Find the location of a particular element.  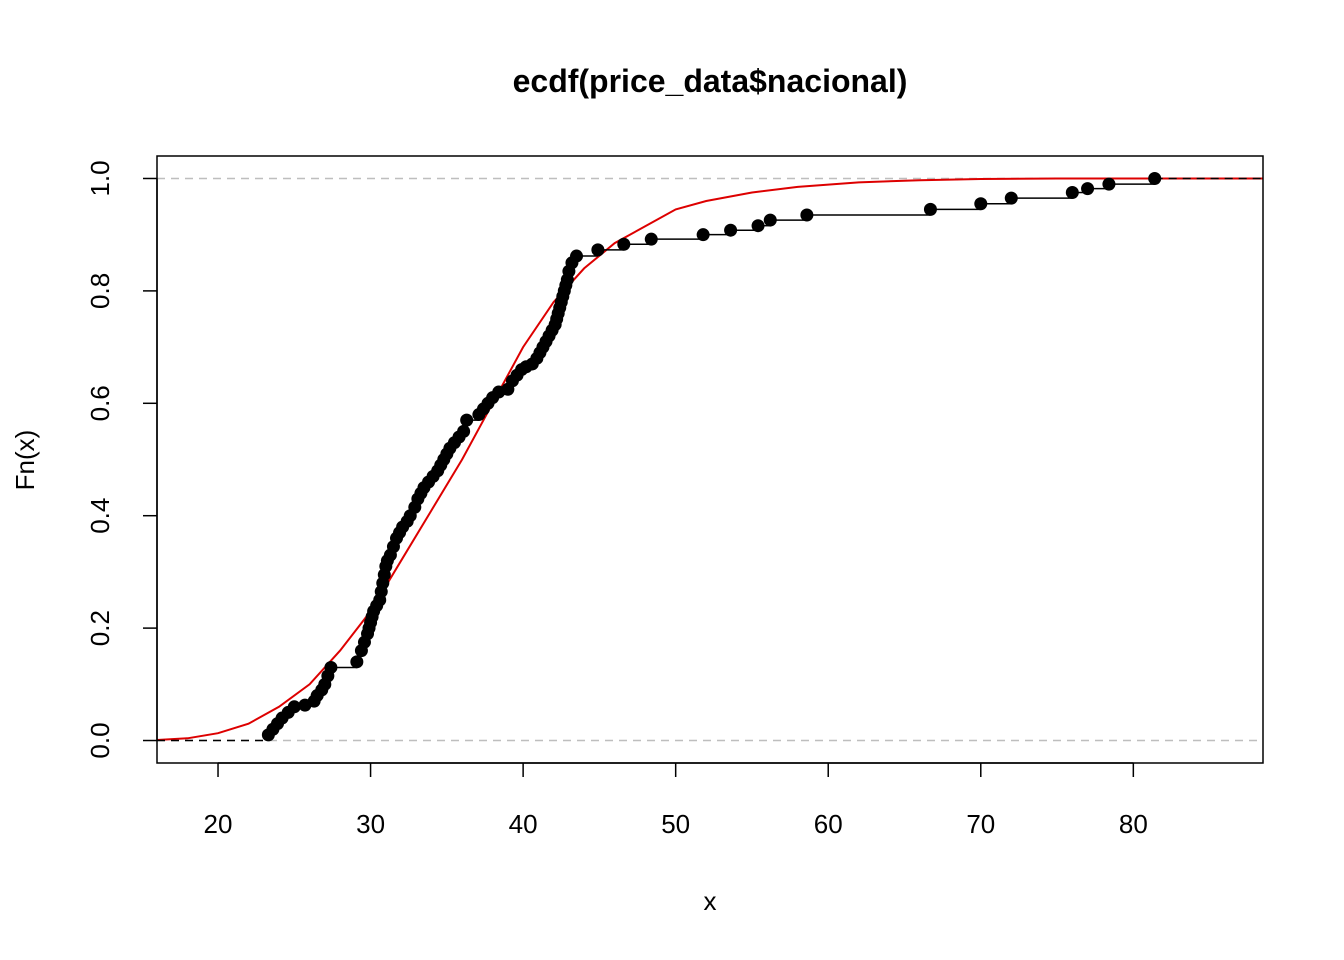

x-tick-label: 30 is located at coordinates (370, 824).